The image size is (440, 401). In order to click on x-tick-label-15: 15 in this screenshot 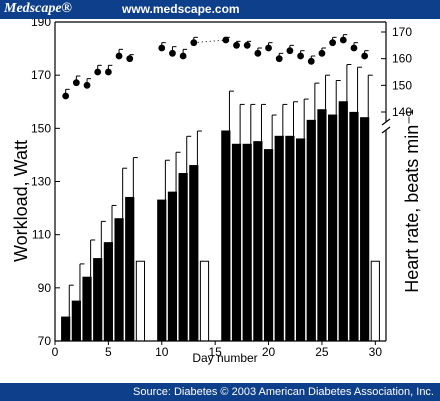, I will do `click(215, 352)`.